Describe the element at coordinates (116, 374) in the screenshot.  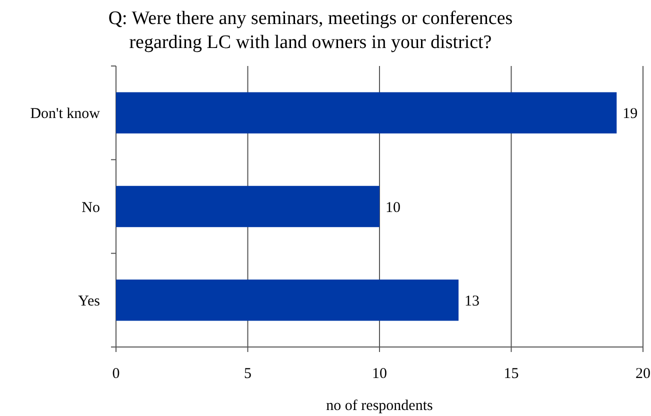
I see `x-tick-label: 0` at that location.